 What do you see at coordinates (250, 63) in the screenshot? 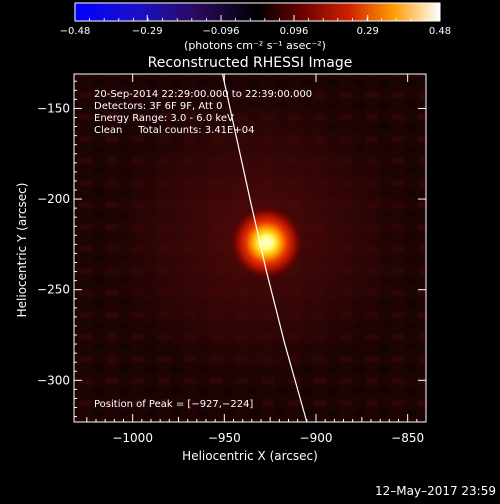
I see `chart-title: Reconstructed RHESSI Image` at bounding box center [250, 63].